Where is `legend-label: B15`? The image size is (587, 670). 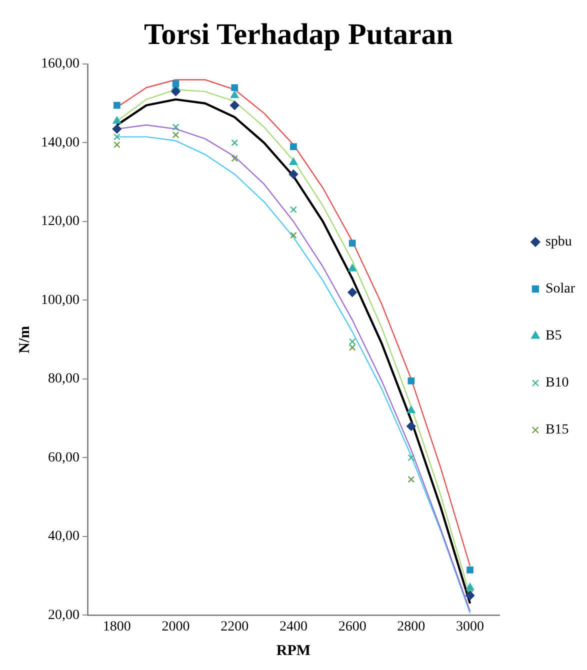 legend-label: B15 is located at coordinates (557, 430).